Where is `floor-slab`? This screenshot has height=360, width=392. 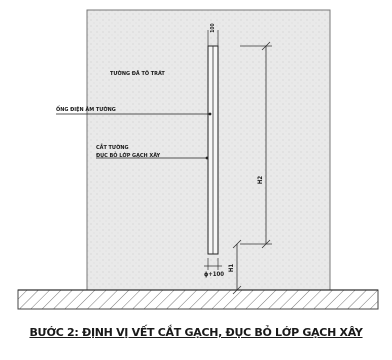
floor-slab is located at coordinates (198, 299).